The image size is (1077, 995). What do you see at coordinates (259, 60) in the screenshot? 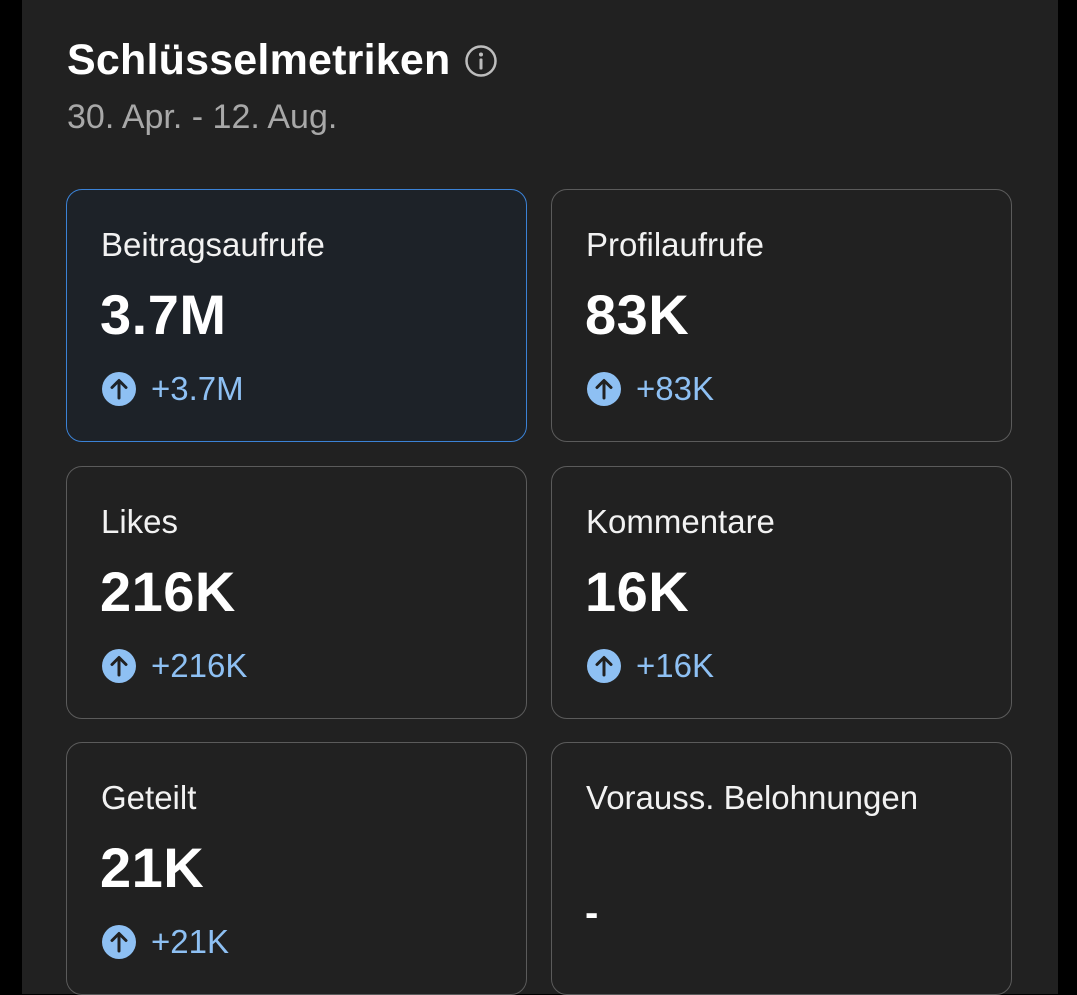
I see `page-title: Schlüsselmetriken` at bounding box center [259, 60].